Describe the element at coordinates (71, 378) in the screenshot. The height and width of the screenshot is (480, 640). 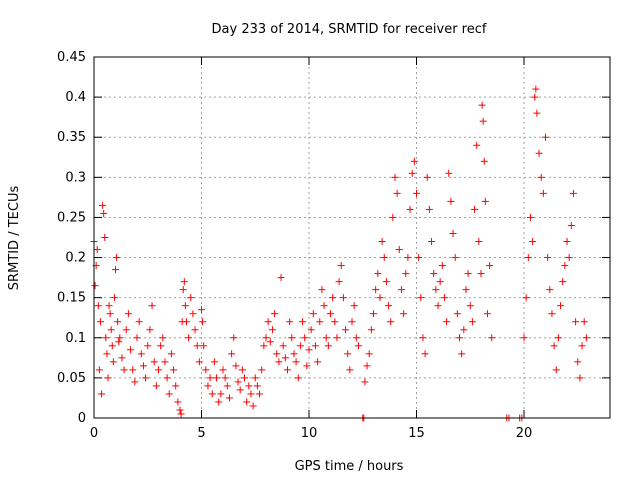
I see `y-tick-label: 0.05` at that location.